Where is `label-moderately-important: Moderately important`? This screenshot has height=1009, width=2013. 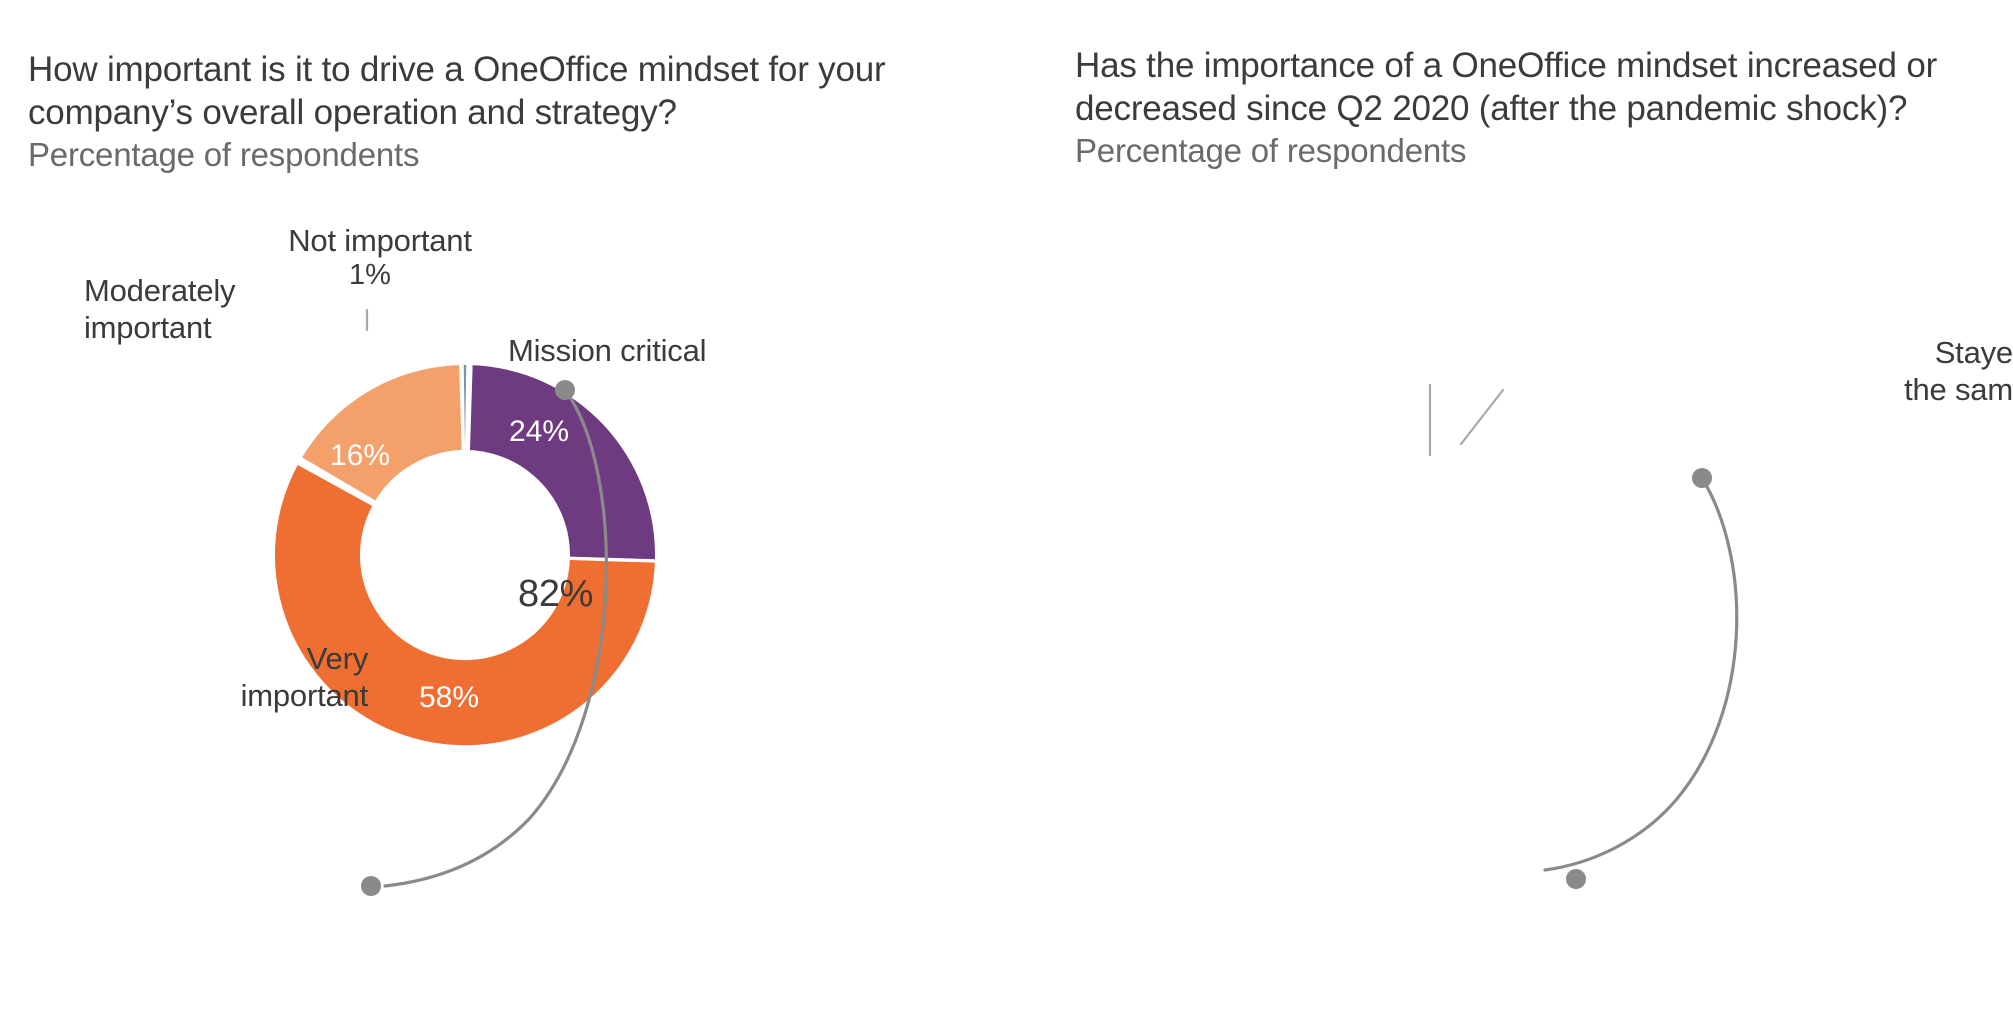 label-moderately-important: Moderately important is located at coordinates (160, 309).